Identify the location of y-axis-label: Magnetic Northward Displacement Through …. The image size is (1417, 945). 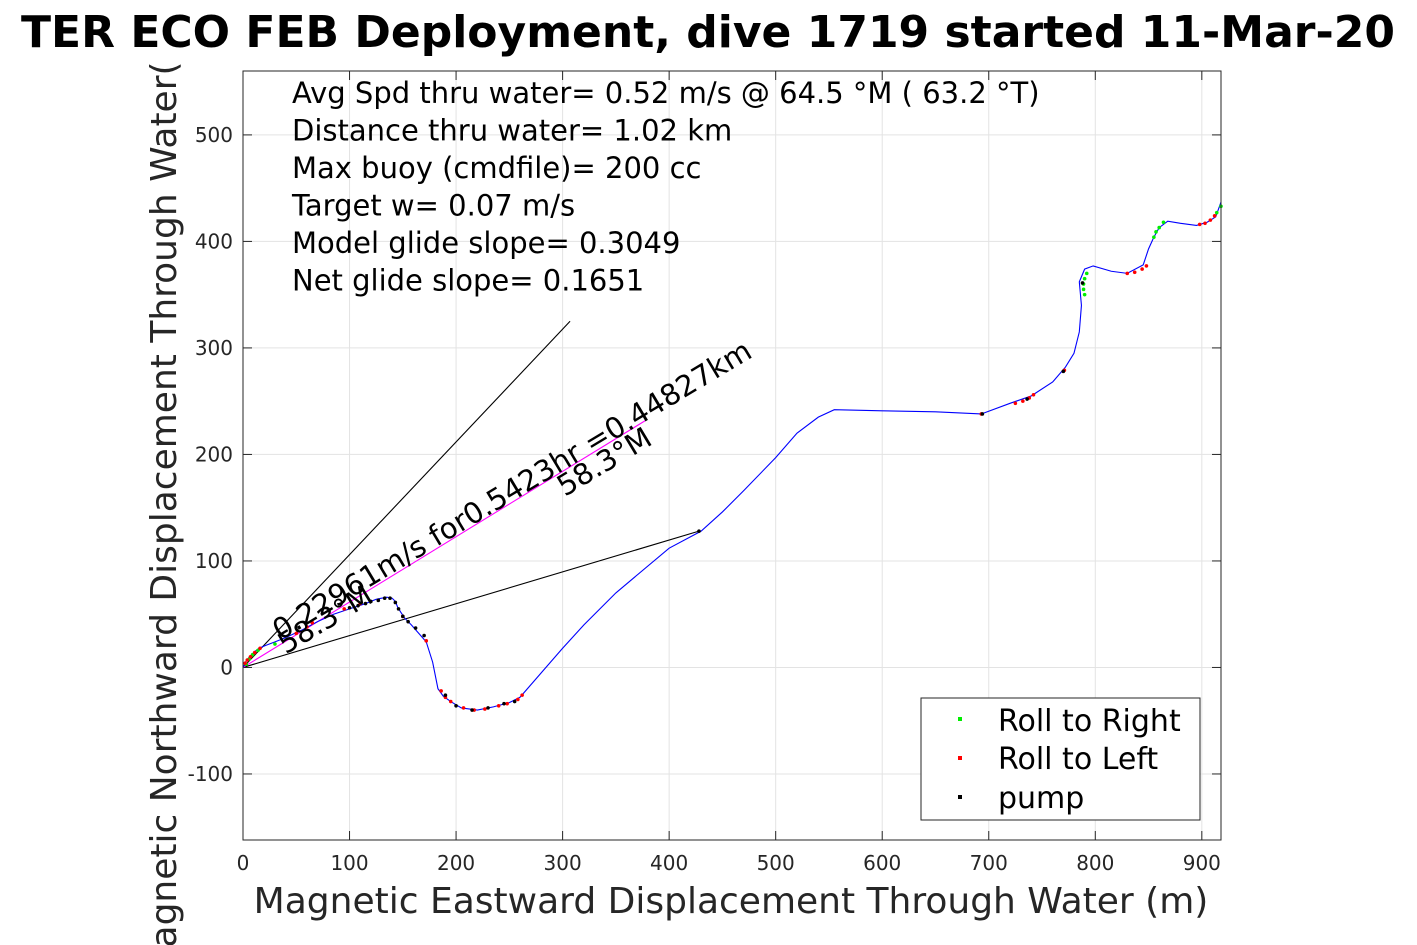
(164, 503).